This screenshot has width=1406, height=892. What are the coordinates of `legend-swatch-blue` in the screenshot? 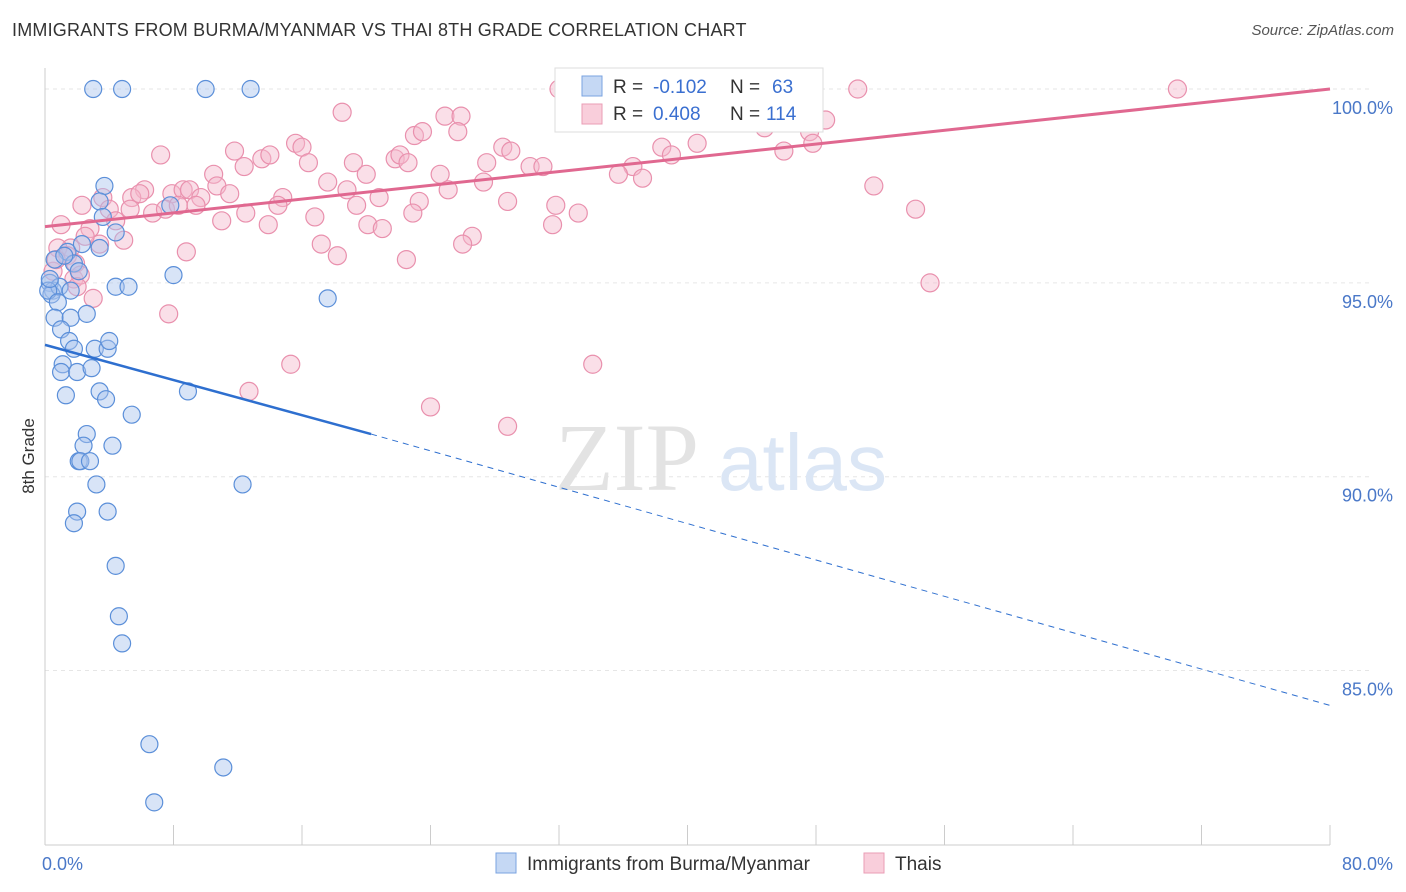 It's located at (592, 86).